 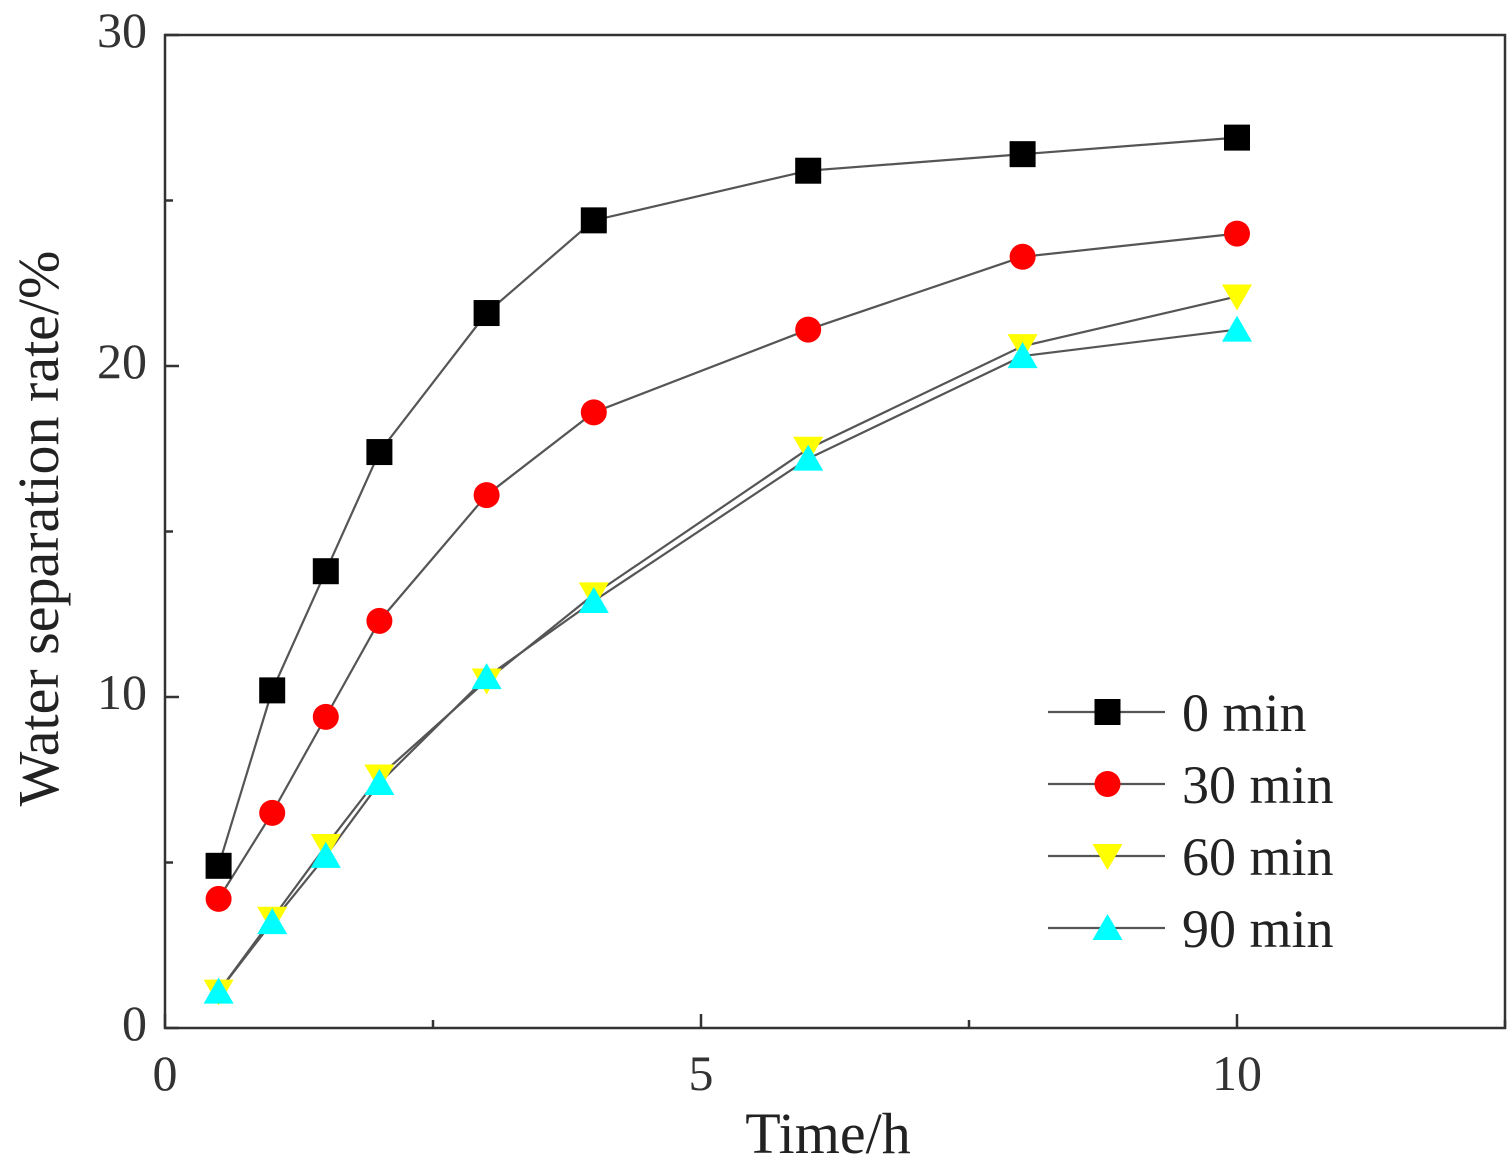 What do you see at coordinates (1258, 785) in the screenshot?
I see `legend-label-30-min: 30 min` at bounding box center [1258, 785].